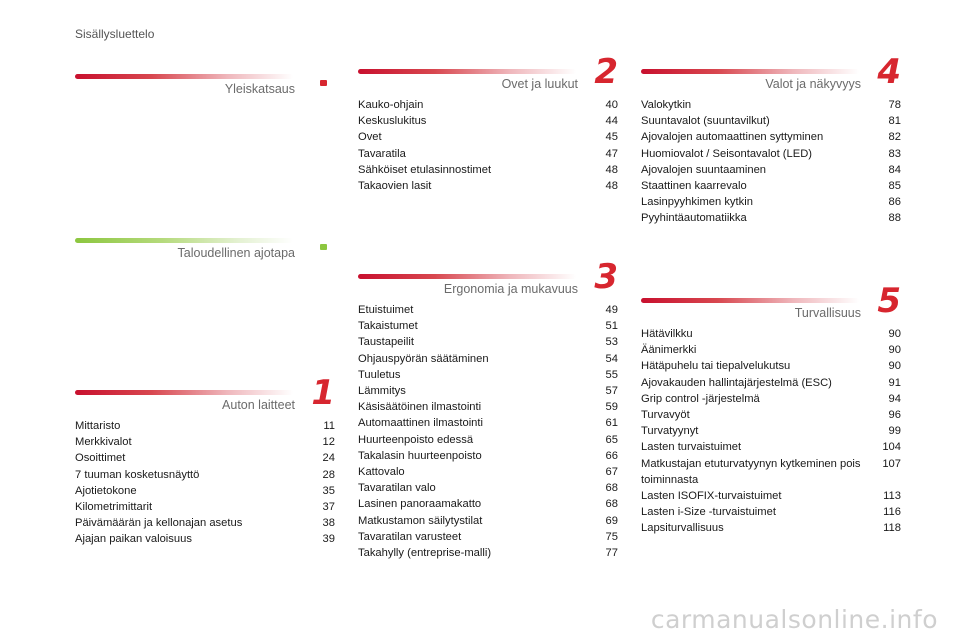  I want to click on toc-entry: Takaovien lasit 48, so click(488, 186).